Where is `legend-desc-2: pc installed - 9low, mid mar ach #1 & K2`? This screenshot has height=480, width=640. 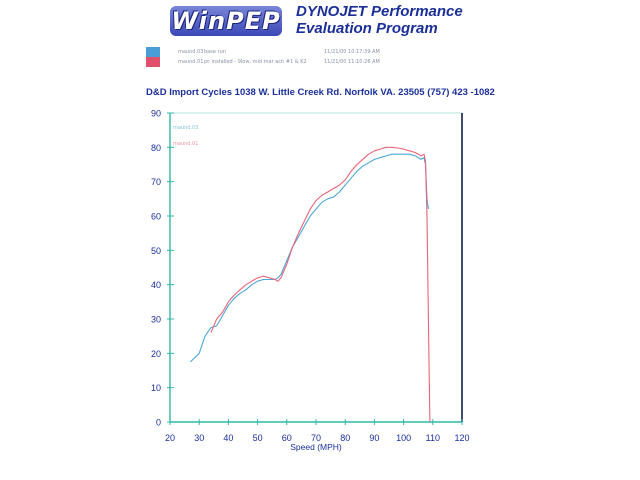
legend-desc-2: pc installed - 9low, mid mar ach #1 & K2 is located at coordinates (255, 62).